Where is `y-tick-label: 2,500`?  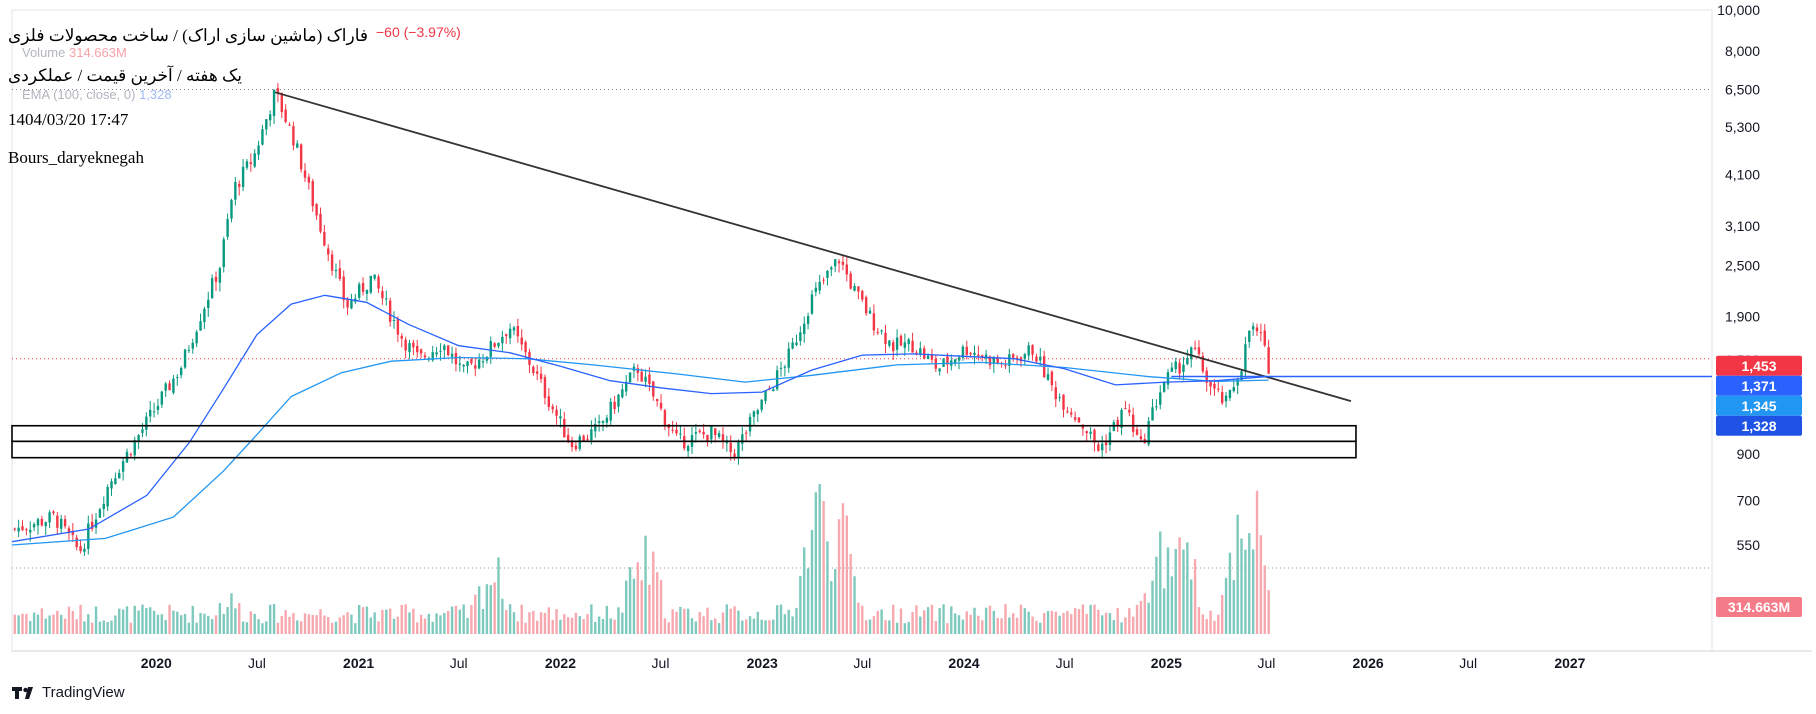 y-tick-label: 2,500 is located at coordinates (1742, 266).